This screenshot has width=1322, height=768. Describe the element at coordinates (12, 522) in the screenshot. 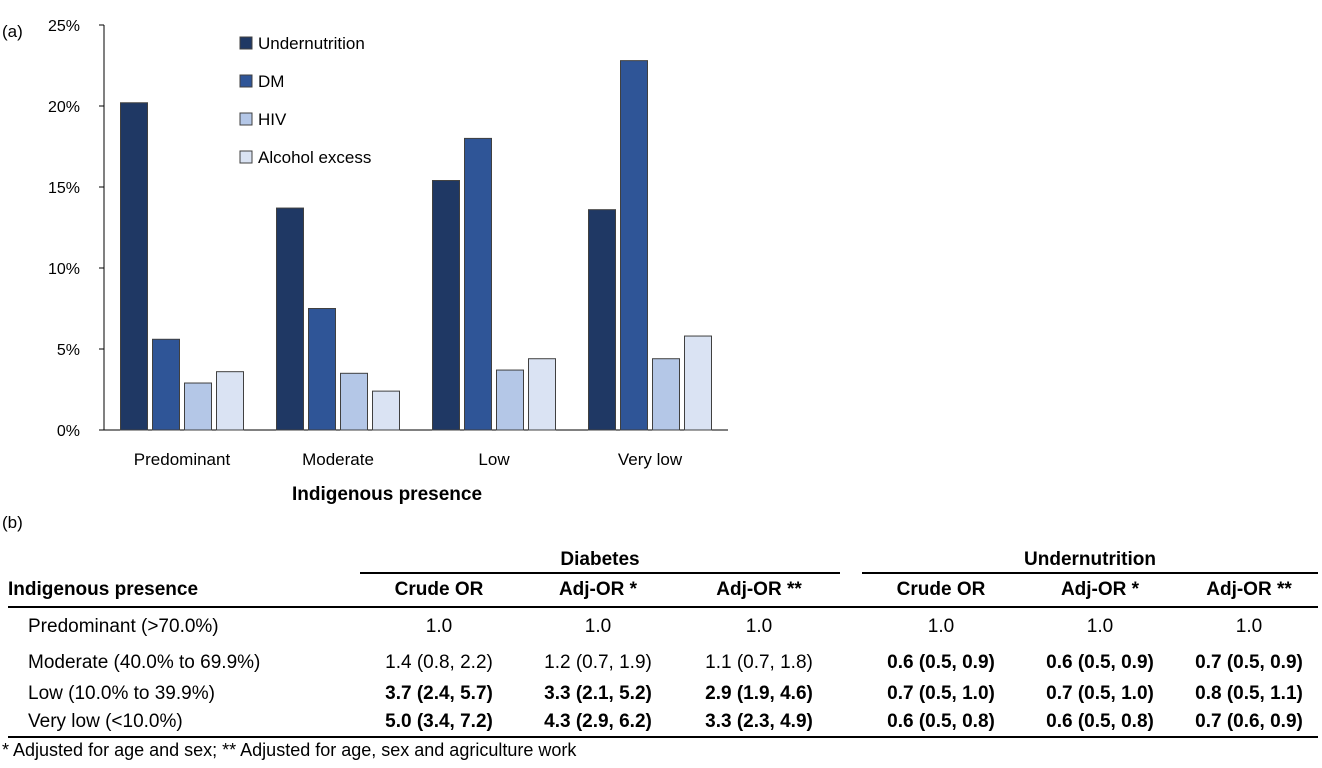

I see `panel-b-label: (b)` at that location.